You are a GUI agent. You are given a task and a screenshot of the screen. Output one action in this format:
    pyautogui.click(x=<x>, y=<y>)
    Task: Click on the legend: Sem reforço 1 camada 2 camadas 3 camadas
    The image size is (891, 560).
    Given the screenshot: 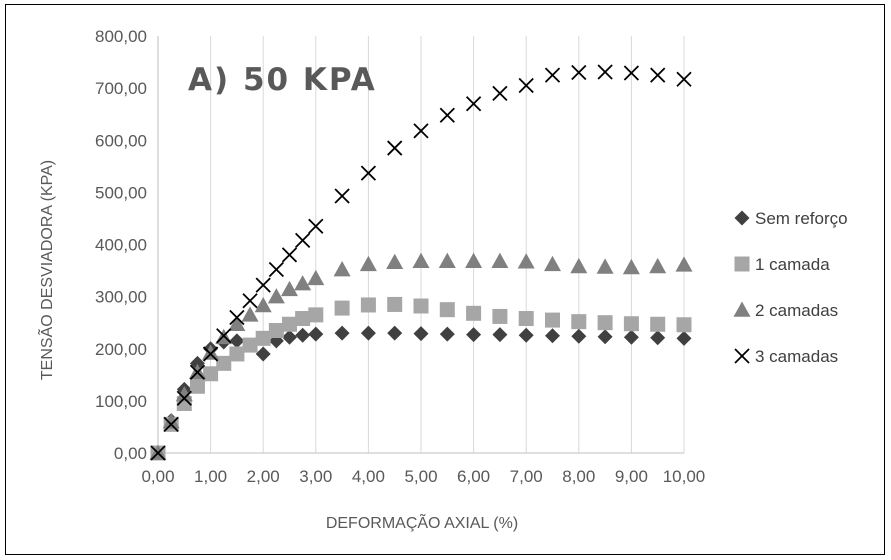 What is the action you would take?
    pyautogui.click(x=790, y=287)
    